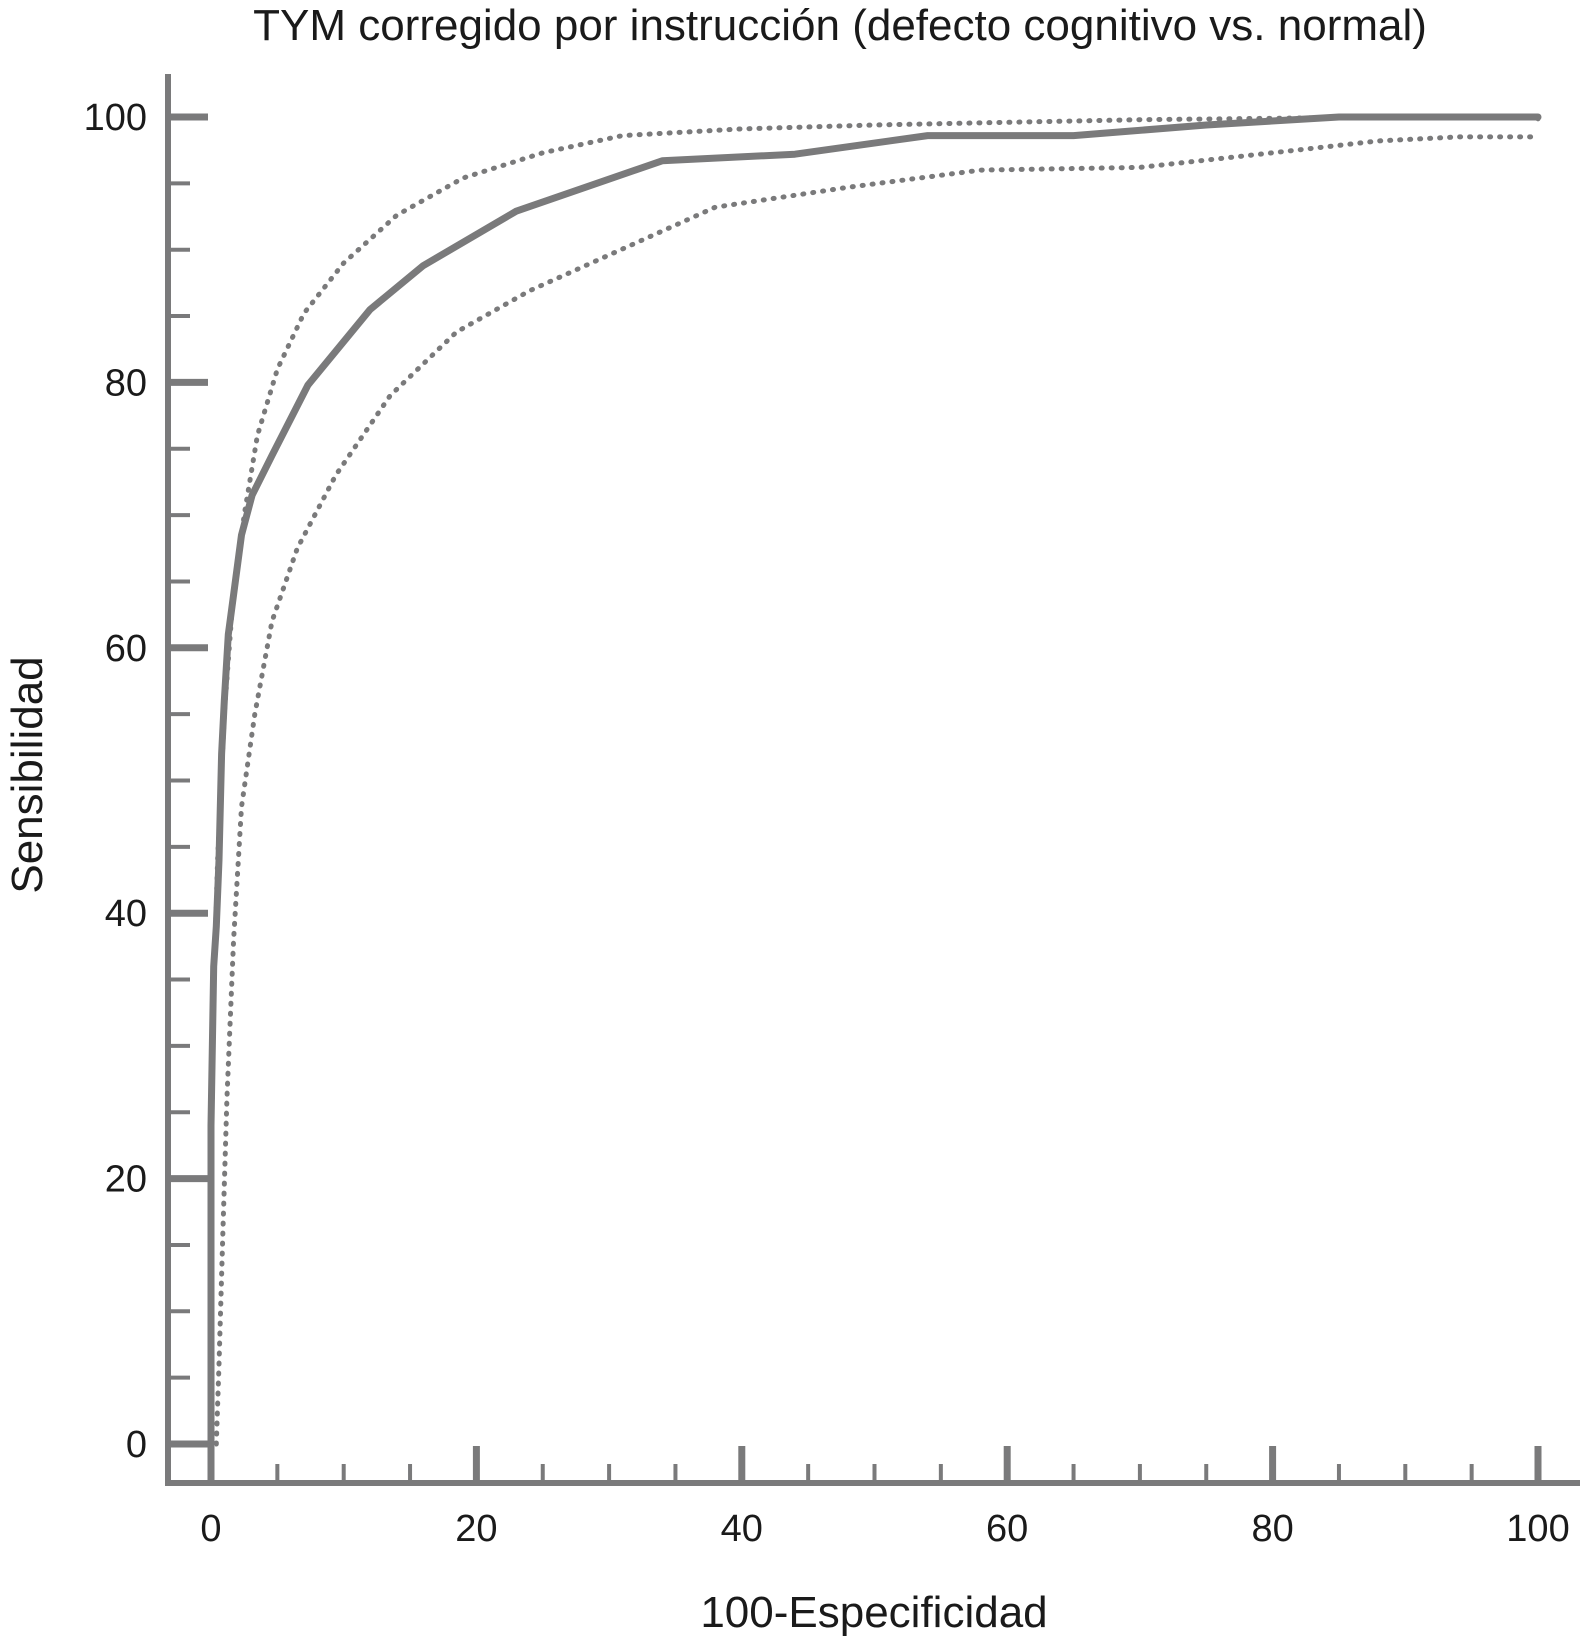 This screenshot has height=1640, width=1584. What do you see at coordinates (115, 118) in the screenshot?
I see `y-tick-label: 100` at bounding box center [115, 118].